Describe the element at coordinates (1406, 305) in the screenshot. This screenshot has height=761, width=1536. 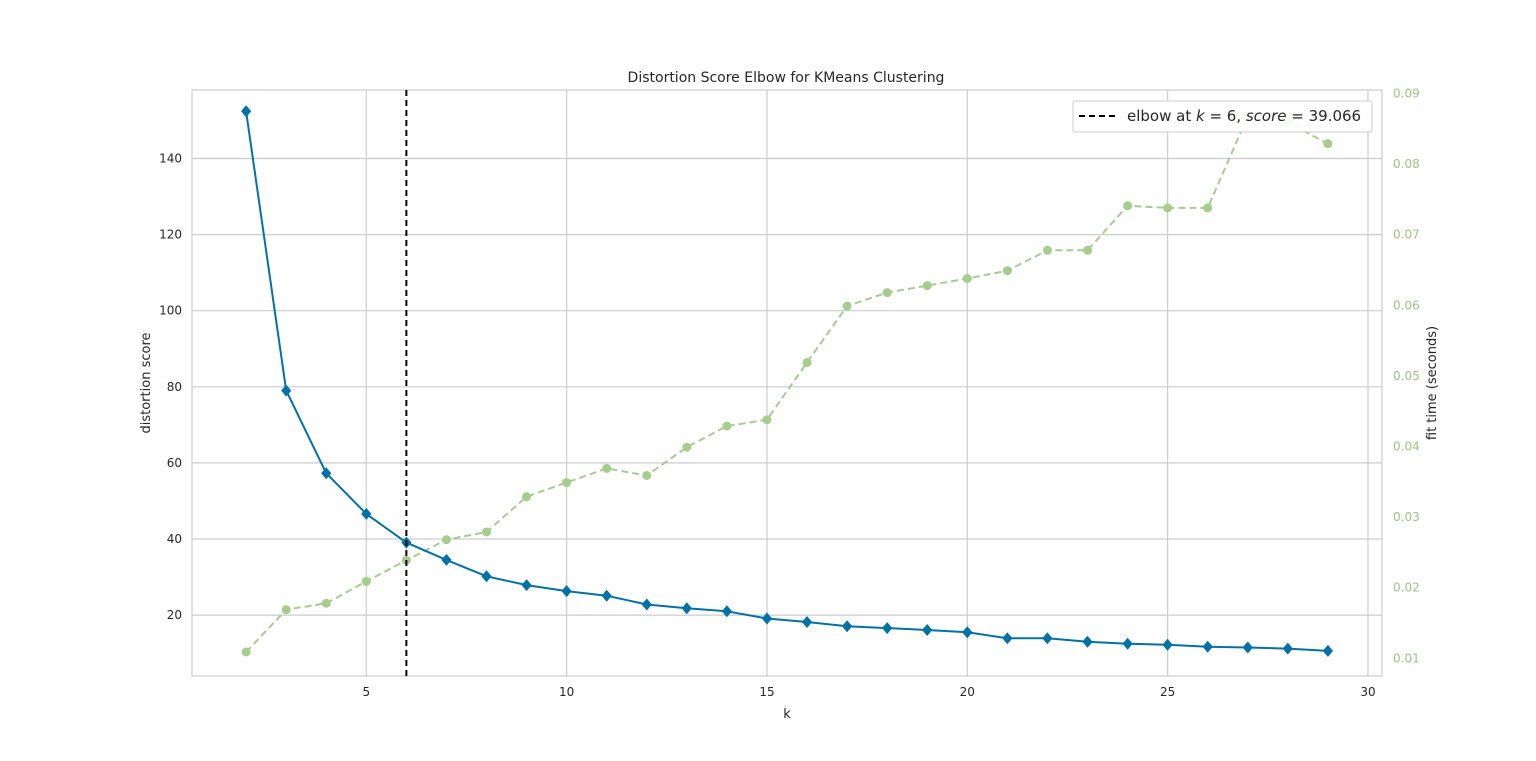
I see `y2-tick-label: 0.06` at that location.